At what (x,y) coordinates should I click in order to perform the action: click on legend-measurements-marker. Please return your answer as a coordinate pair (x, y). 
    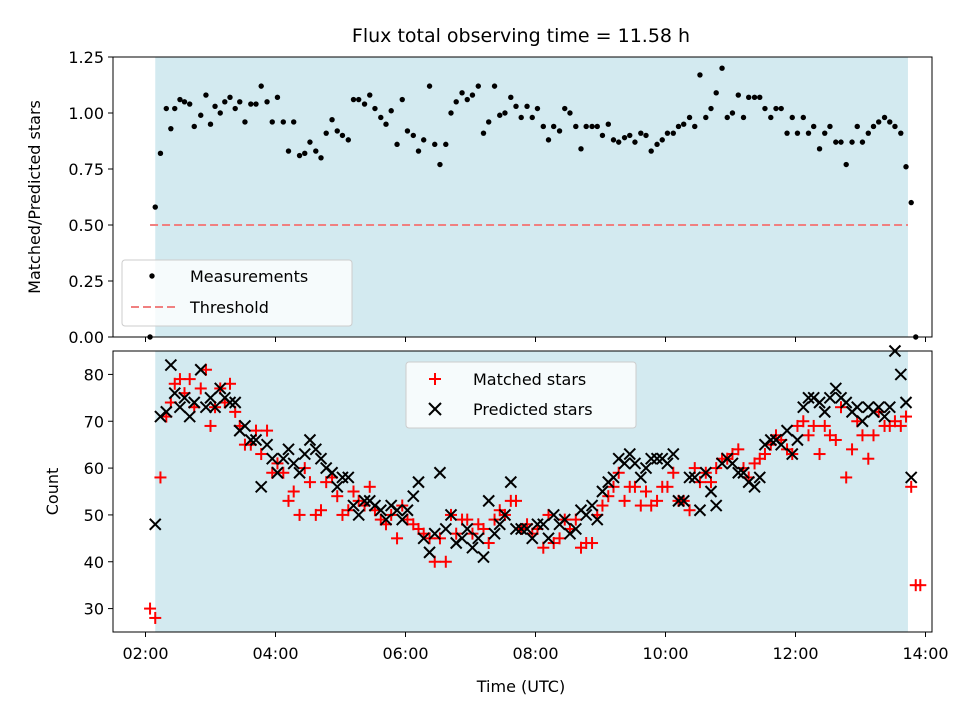
    Looking at the image, I should click on (152, 276).